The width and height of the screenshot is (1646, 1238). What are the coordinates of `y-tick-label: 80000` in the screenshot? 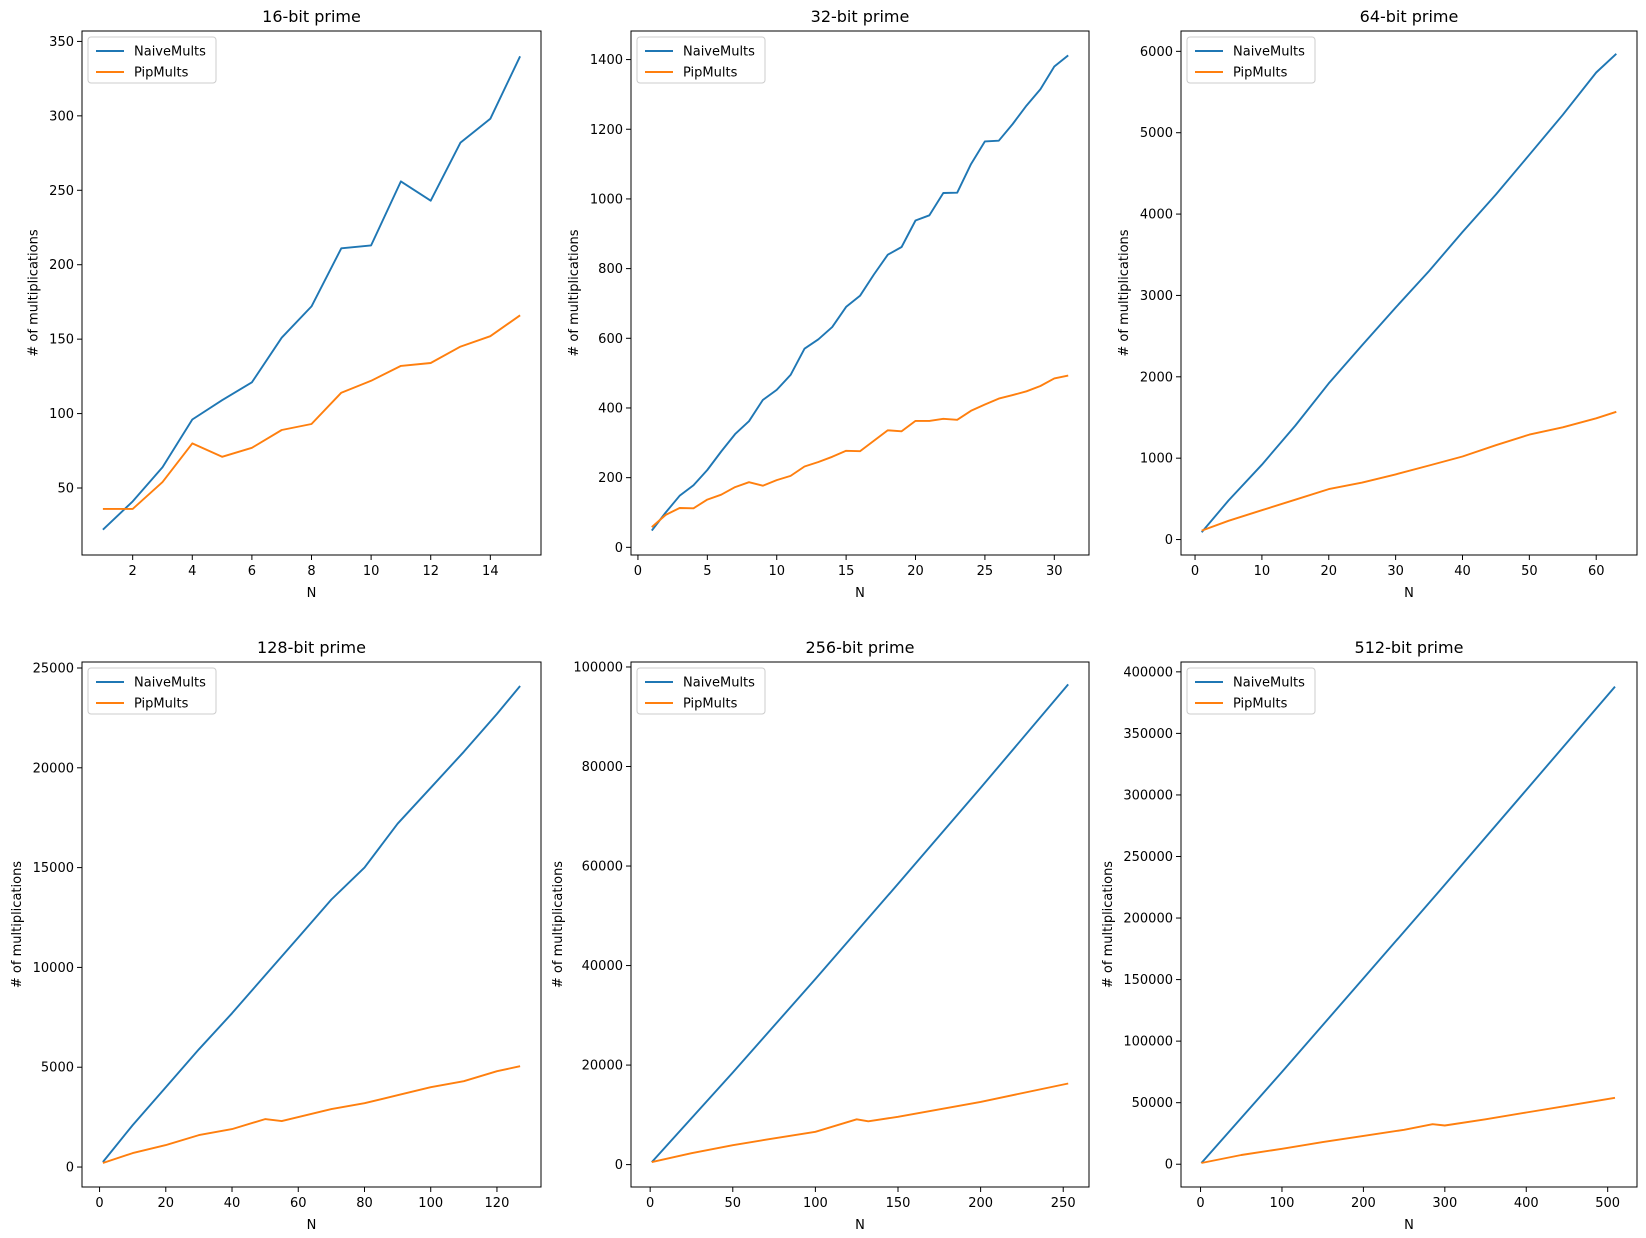 It's located at (602, 767).